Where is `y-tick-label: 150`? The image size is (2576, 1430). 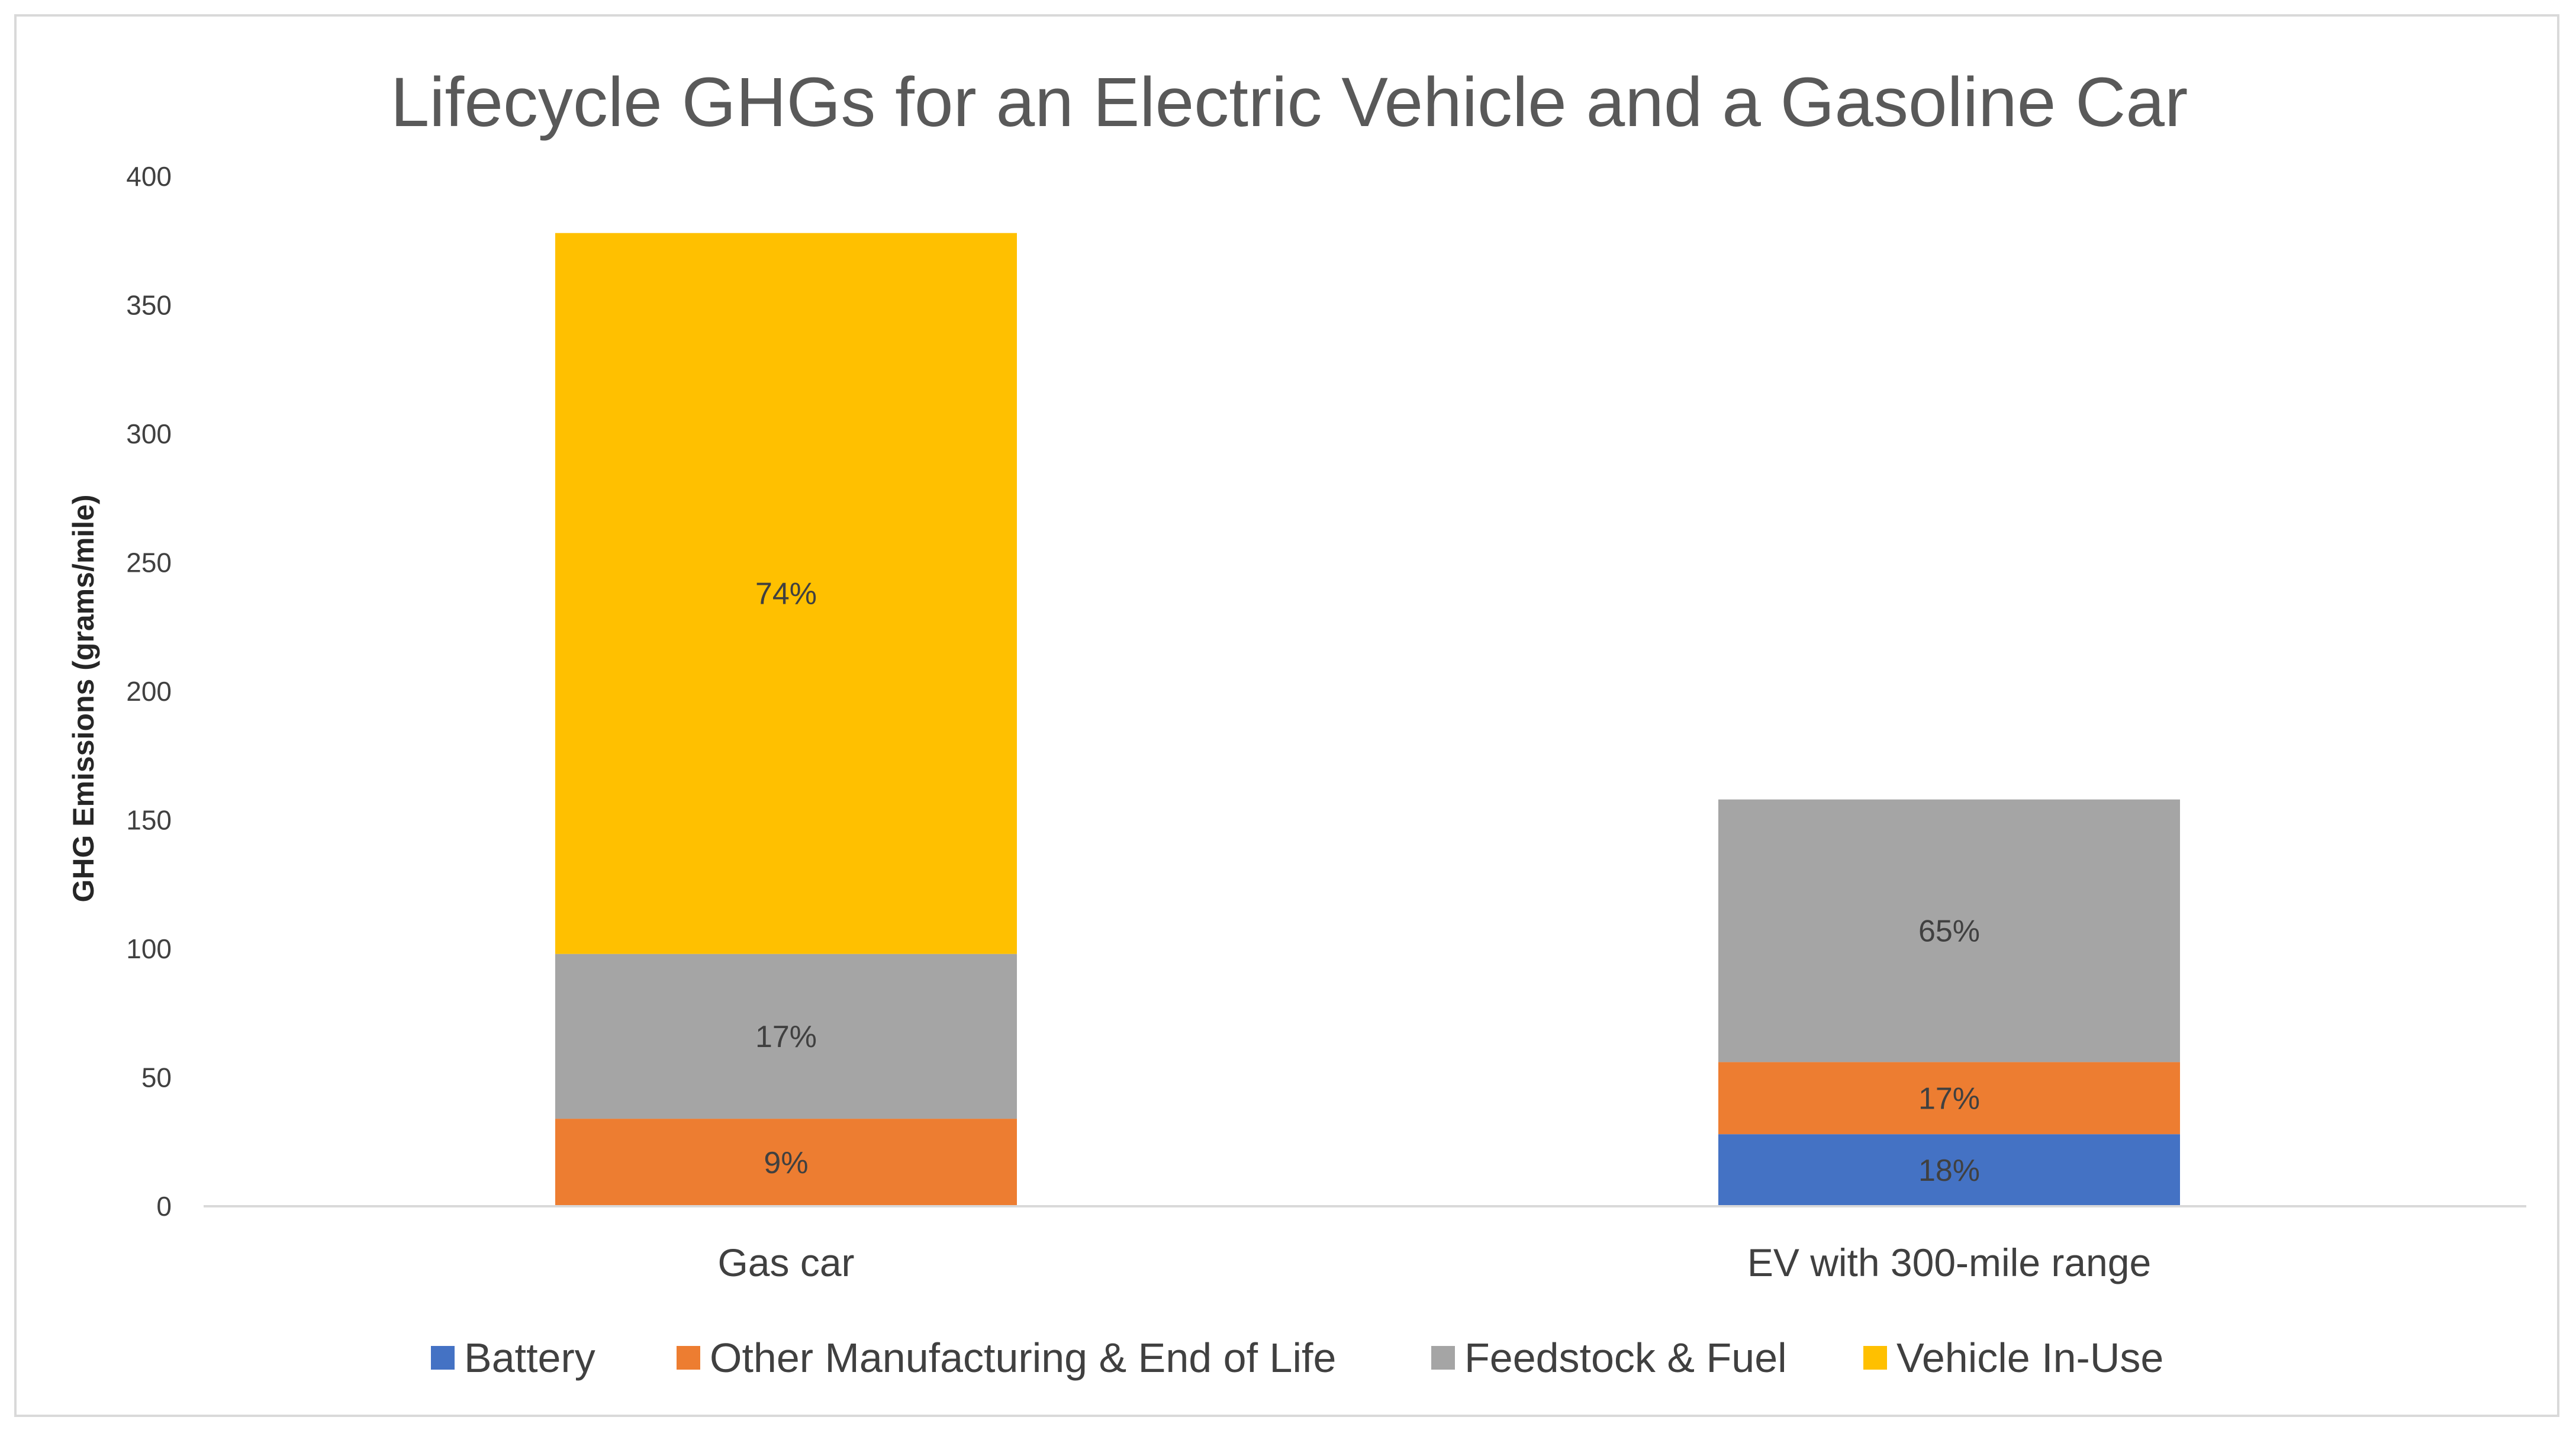
y-tick-label: 150 is located at coordinates (149, 821).